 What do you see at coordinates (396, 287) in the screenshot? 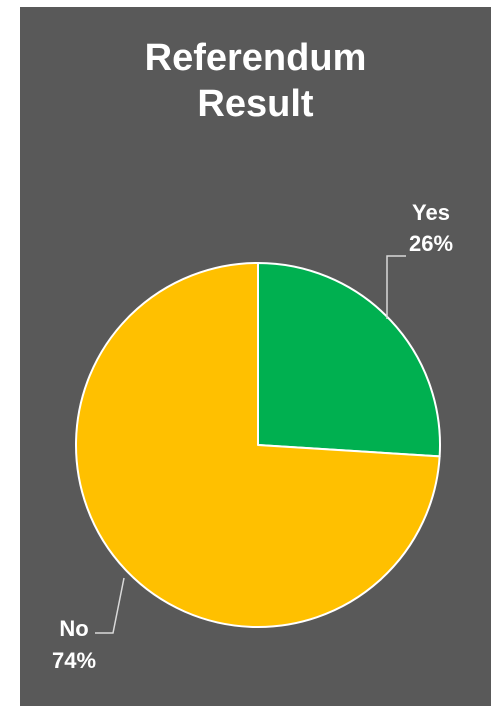
I see `leader-line-yes` at bounding box center [396, 287].